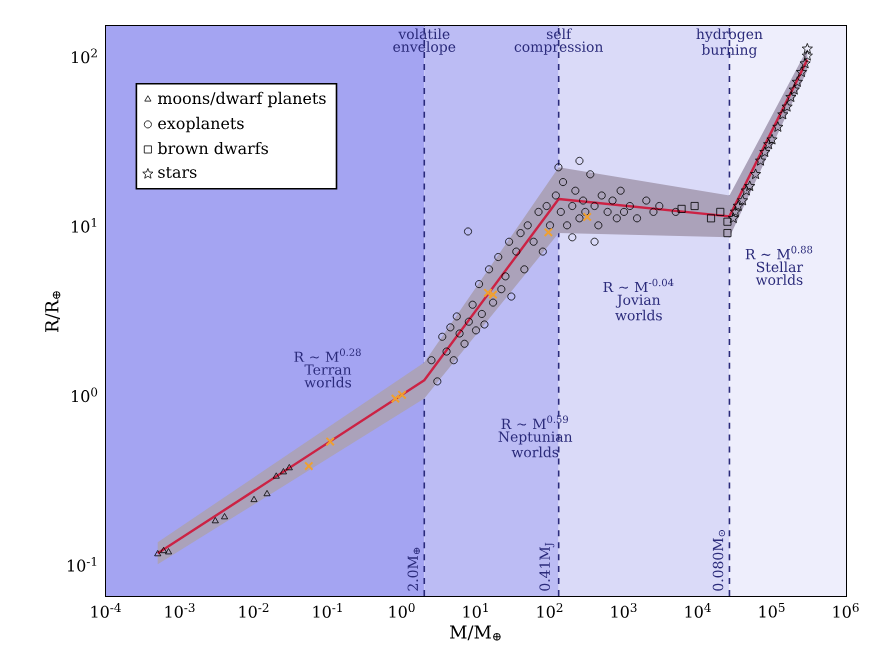 The width and height of the screenshot is (880, 666). What do you see at coordinates (475, 633) in the screenshot?
I see `x-axis-title: M/M$_{⊕}$` at bounding box center [475, 633].